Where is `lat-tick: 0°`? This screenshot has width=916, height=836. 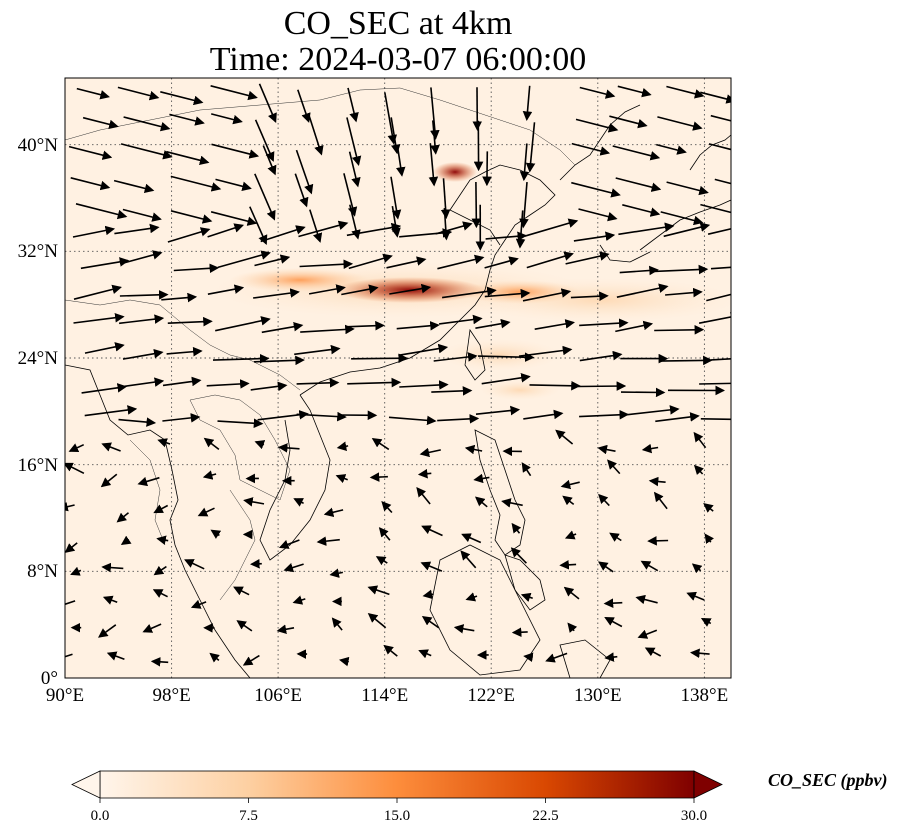 lat-tick: 0° is located at coordinates (49, 678).